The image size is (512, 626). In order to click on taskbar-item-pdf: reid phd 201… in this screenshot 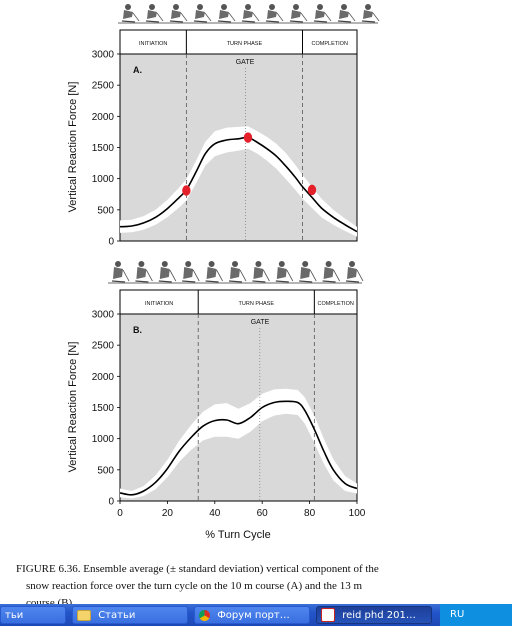, I will do `click(374, 615)`.